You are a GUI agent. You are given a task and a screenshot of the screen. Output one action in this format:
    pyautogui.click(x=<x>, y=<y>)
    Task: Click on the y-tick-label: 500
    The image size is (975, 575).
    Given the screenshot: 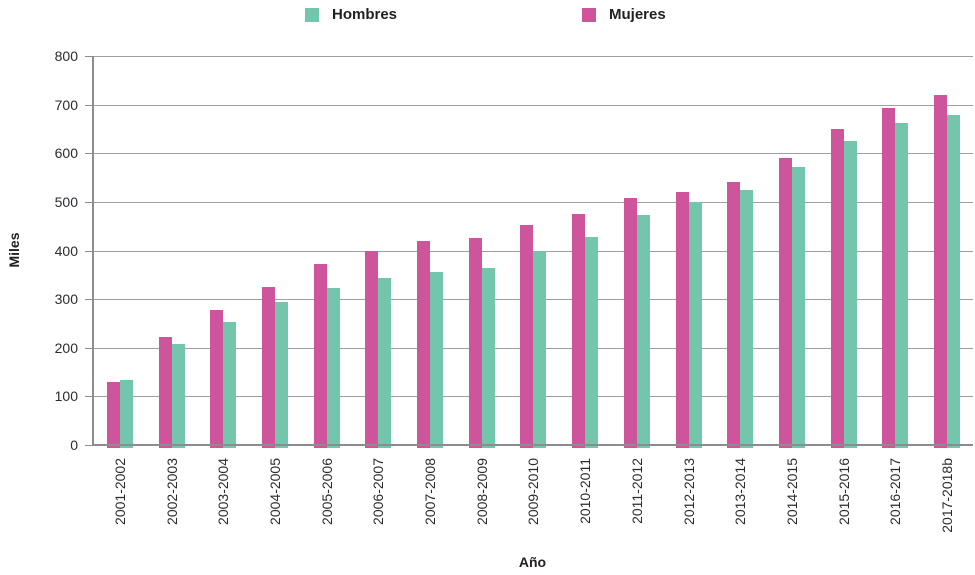 What is the action you would take?
    pyautogui.click(x=66, y=201)
    